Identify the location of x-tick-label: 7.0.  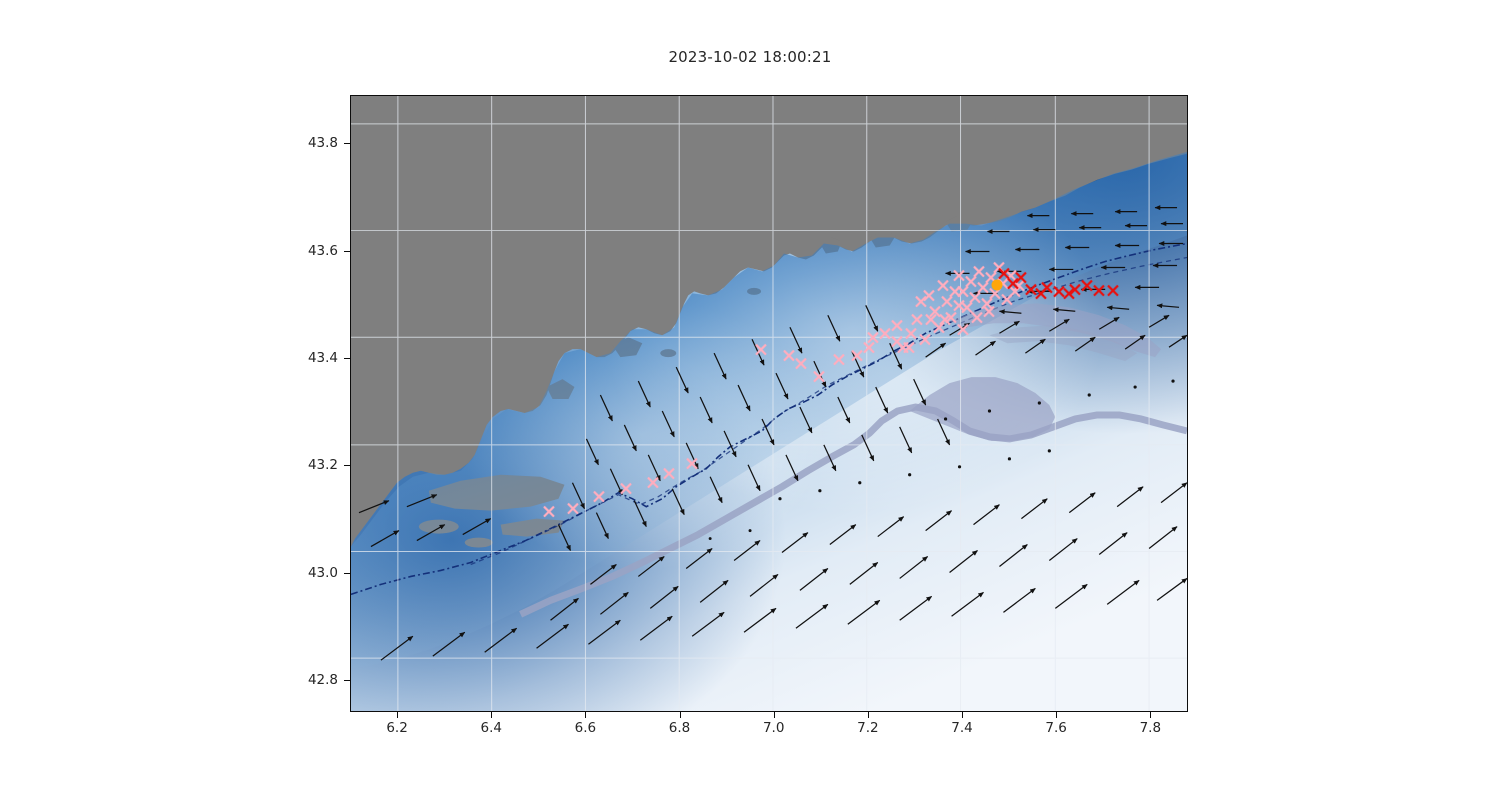
(773, 728).